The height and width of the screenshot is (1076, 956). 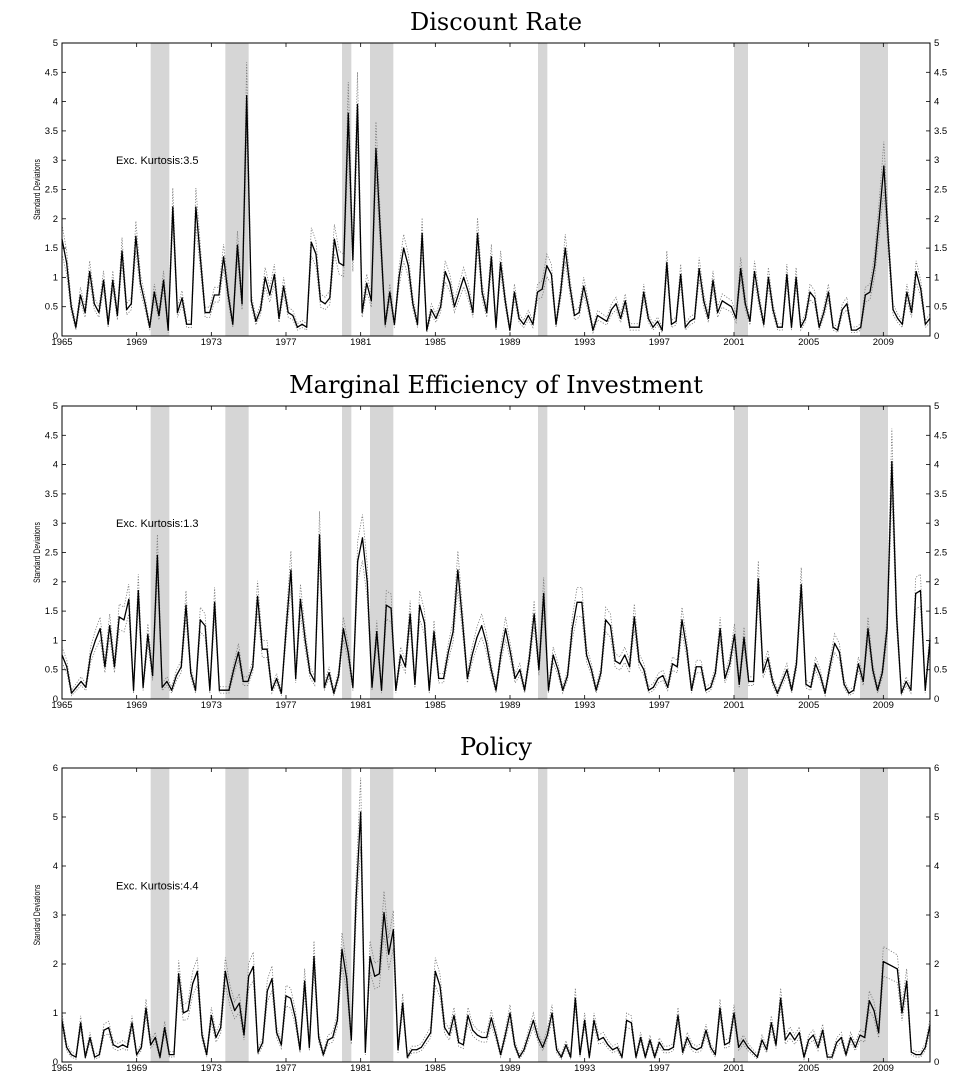 I want to click on kurtosis-annotation: Exc. Kurtosis:1.3, so click(x=157, y=524).